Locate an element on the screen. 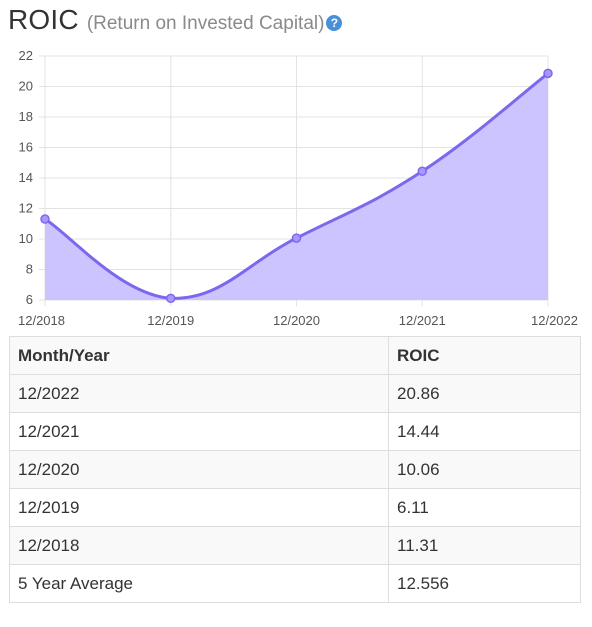  table-cell-value: 10.06 is located at coordinates (484, 469).